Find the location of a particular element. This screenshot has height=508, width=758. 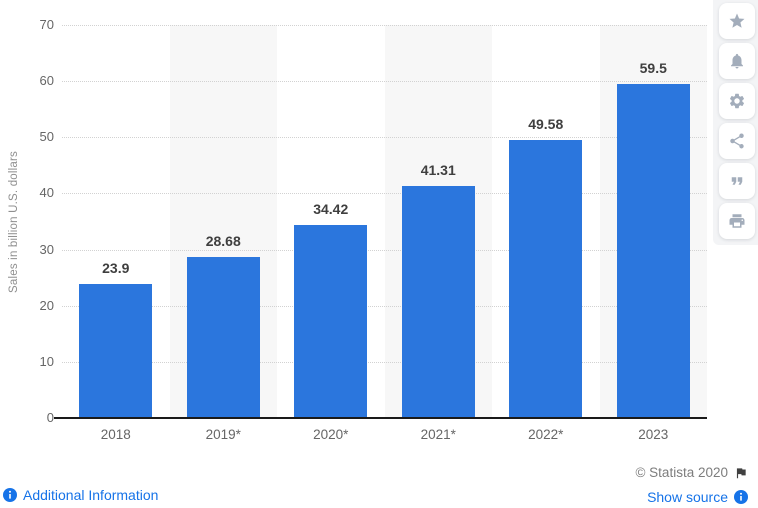

y-tick-label: 20 is located at coordinates (46, 305).